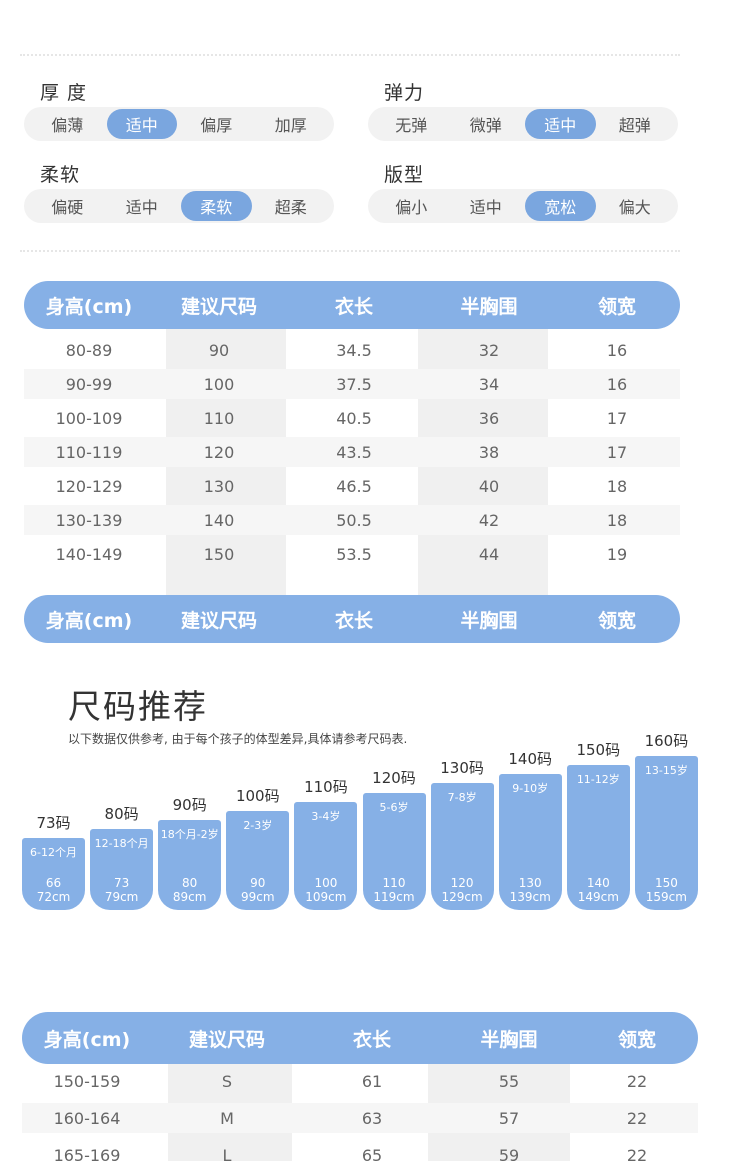  I want to click on table-cell: 36, so click(489, 418).